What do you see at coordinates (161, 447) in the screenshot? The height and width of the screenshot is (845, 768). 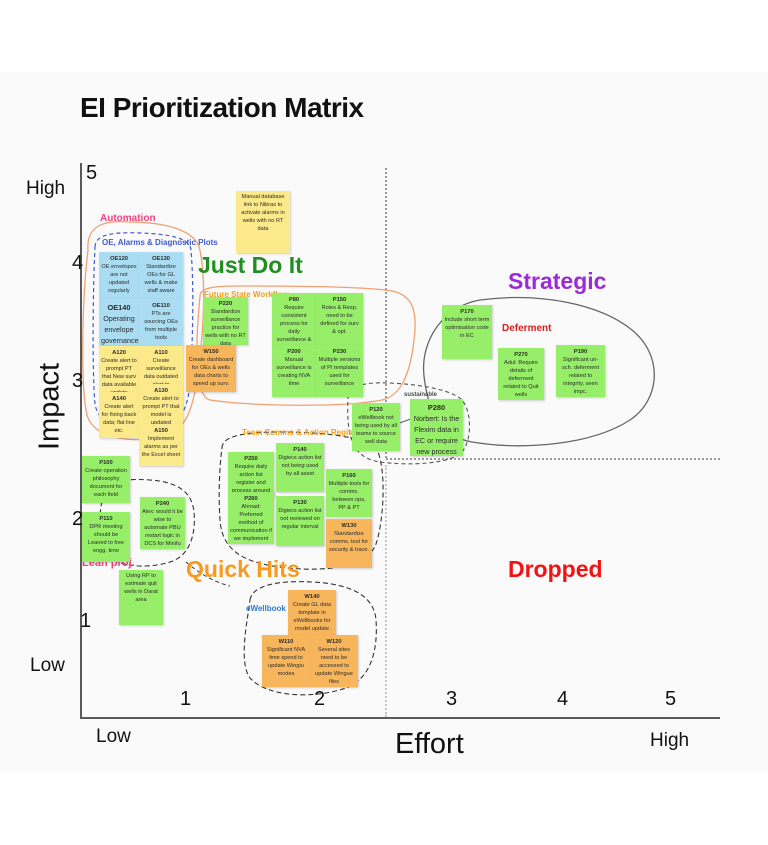 I see `sticky-note-text: Implement alarms as per the Excel sheet` at bounding box center [161, 447].